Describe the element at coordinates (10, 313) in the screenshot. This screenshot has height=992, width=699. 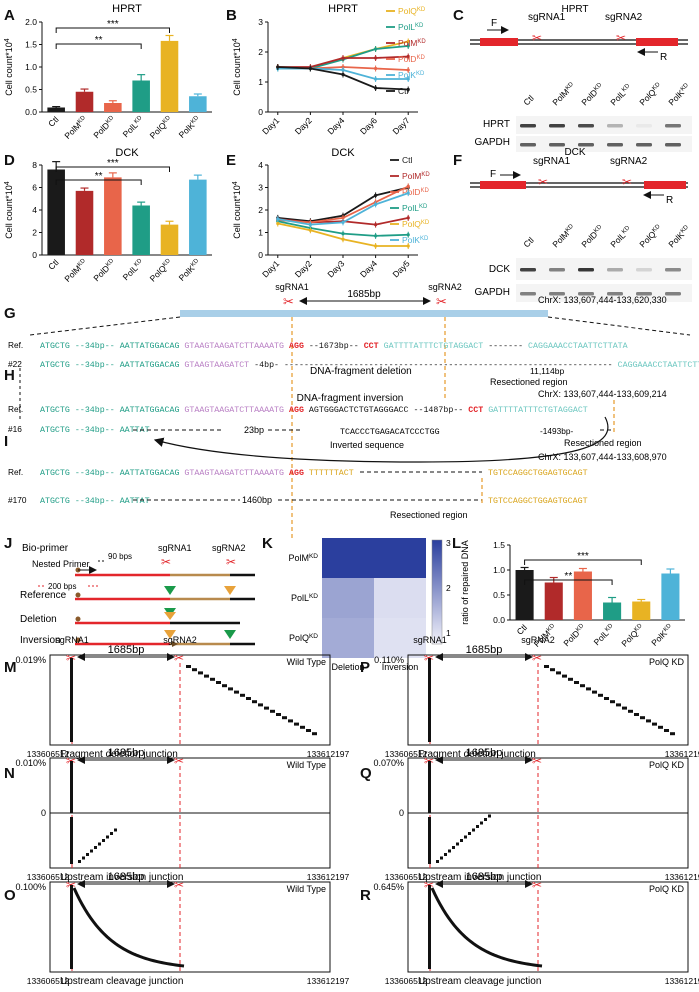
I see `panel-letter-g: G` at that location.